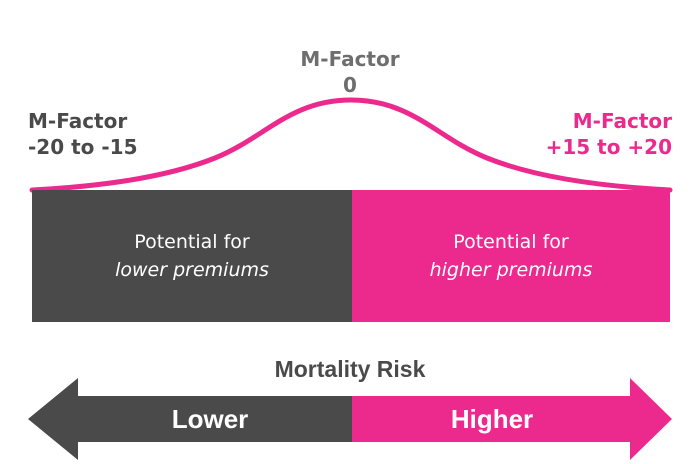  Describe the element at coordinates (608, 147) in the screenshot. I see `m-factor-high-range: +15 to +20` at that location.